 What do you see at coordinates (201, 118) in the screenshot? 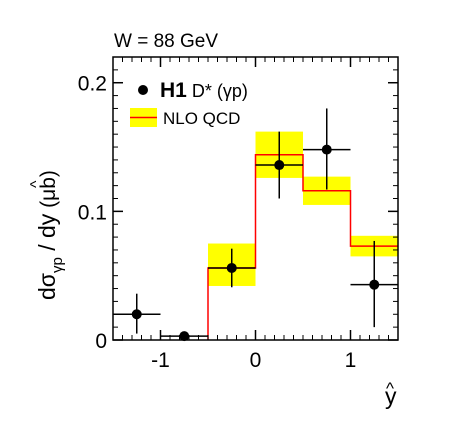
I see `legend-theory-label: NLO QCD` at bounding box center [201, 118].